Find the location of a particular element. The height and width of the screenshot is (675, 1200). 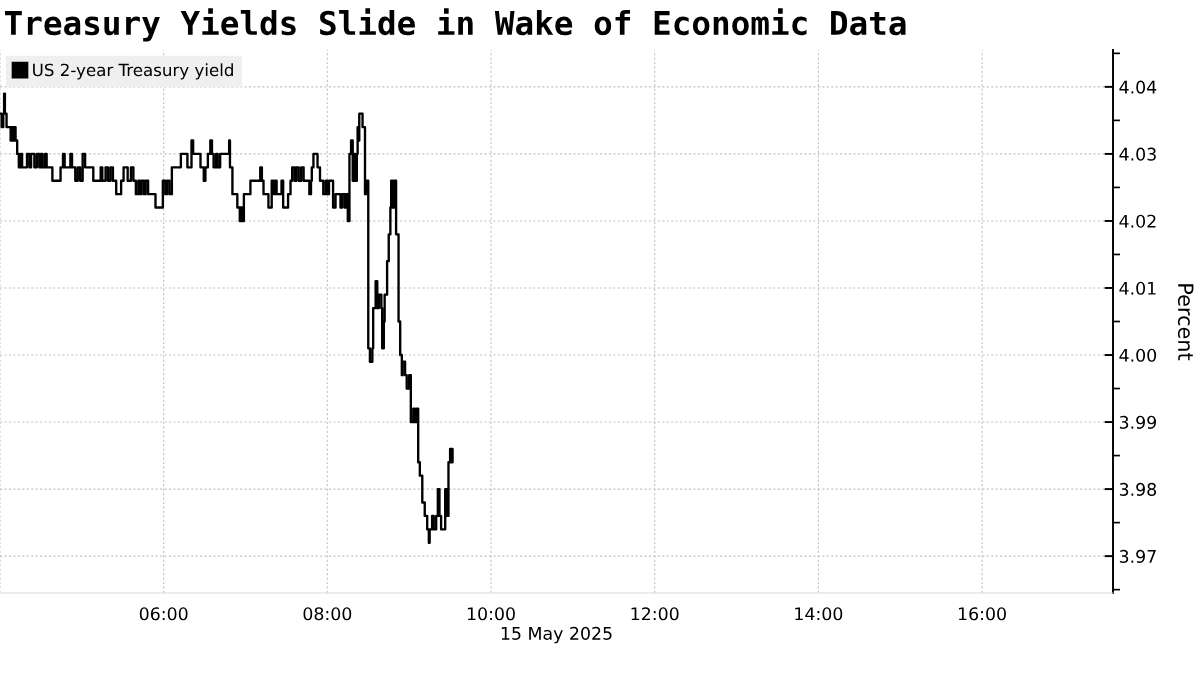

x-tick-label: 12:00 is located at coordinates (655, 614).